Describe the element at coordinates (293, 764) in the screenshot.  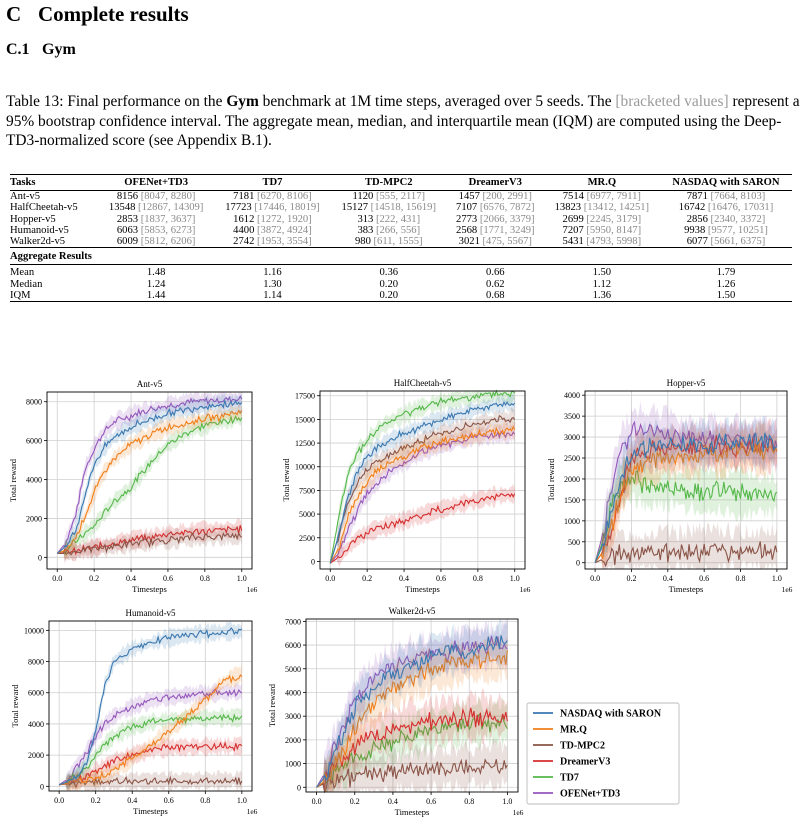
I see `y-tick-label: 1000` at that location.